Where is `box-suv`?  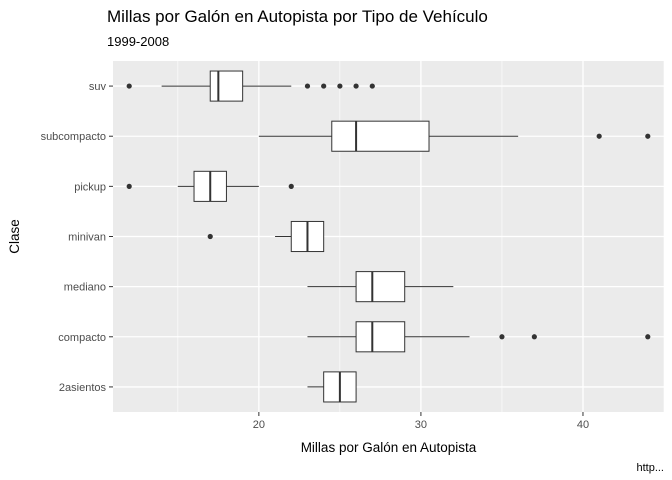
box-suv is located at coordinates (250, 86).